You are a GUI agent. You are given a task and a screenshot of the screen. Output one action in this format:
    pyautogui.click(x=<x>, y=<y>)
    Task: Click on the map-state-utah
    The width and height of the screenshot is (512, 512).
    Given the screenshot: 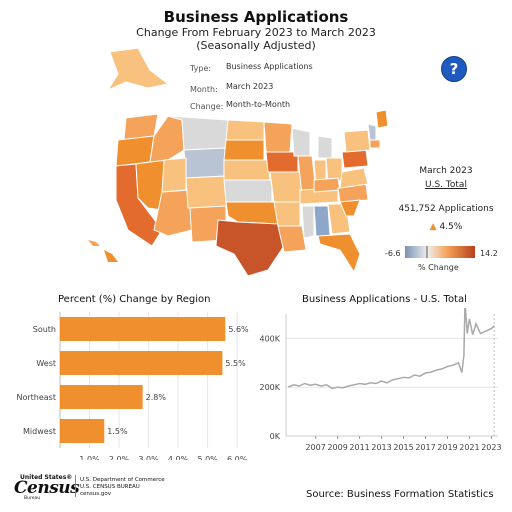 What is the action you would take?
    pyautogui.click(x=174, y=175)
    